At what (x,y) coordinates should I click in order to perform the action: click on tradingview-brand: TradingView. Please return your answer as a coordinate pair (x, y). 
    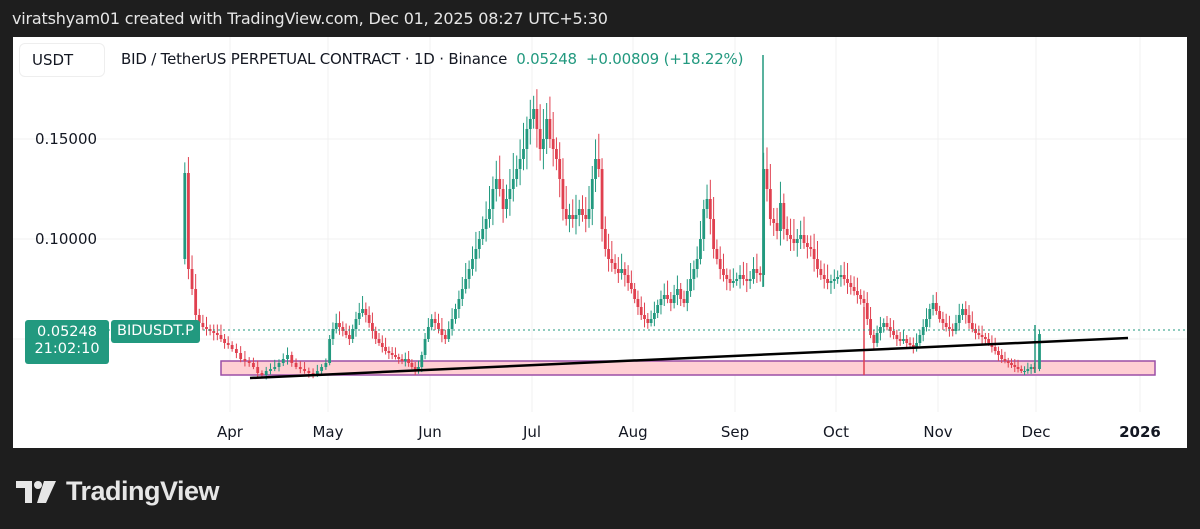
    Looking at the image, I should click on (118, 491).